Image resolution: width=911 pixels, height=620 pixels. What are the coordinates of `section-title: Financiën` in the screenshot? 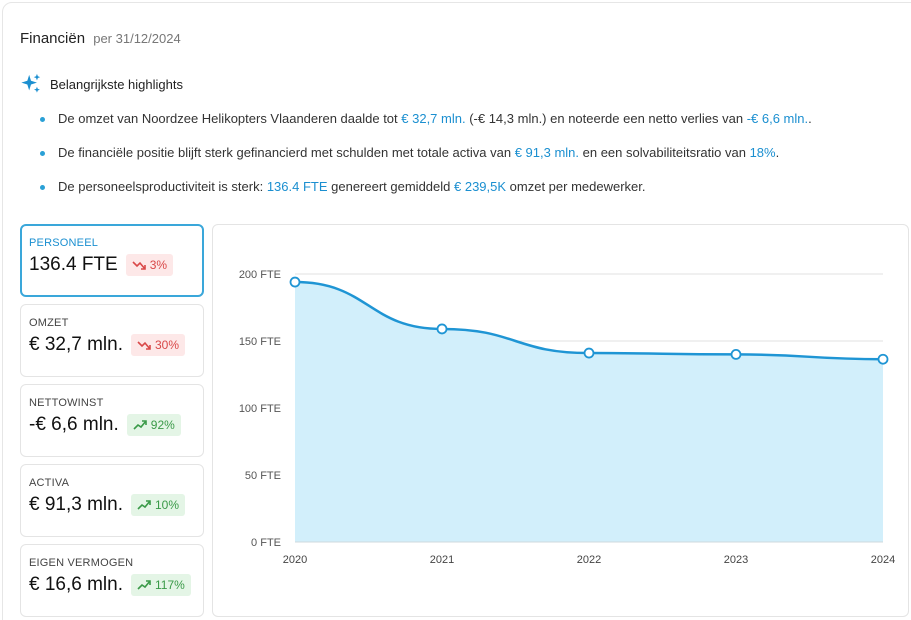 It's located at (53, 38).